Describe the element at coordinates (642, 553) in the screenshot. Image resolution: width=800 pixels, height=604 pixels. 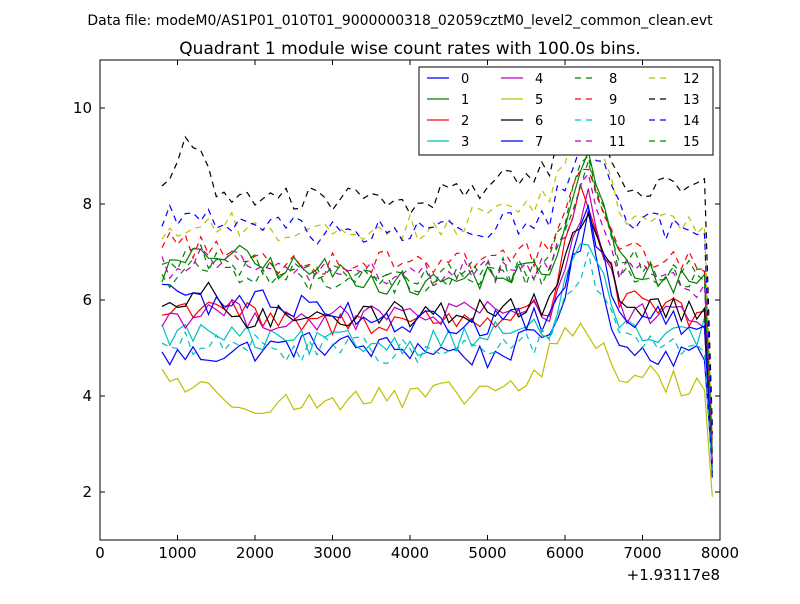
I see `x-tick-label: 7000` at that location.